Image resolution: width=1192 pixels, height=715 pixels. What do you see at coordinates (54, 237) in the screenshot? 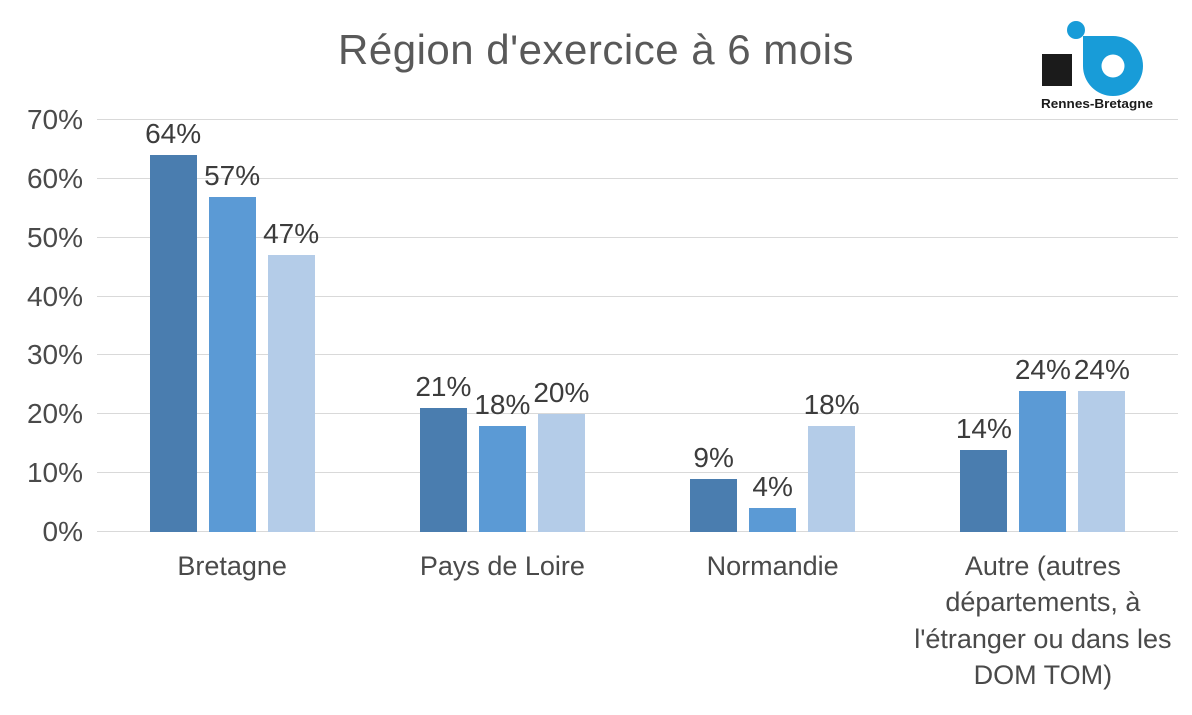
I see `y-tick-label: 50%` at bounding box center [54, 237].